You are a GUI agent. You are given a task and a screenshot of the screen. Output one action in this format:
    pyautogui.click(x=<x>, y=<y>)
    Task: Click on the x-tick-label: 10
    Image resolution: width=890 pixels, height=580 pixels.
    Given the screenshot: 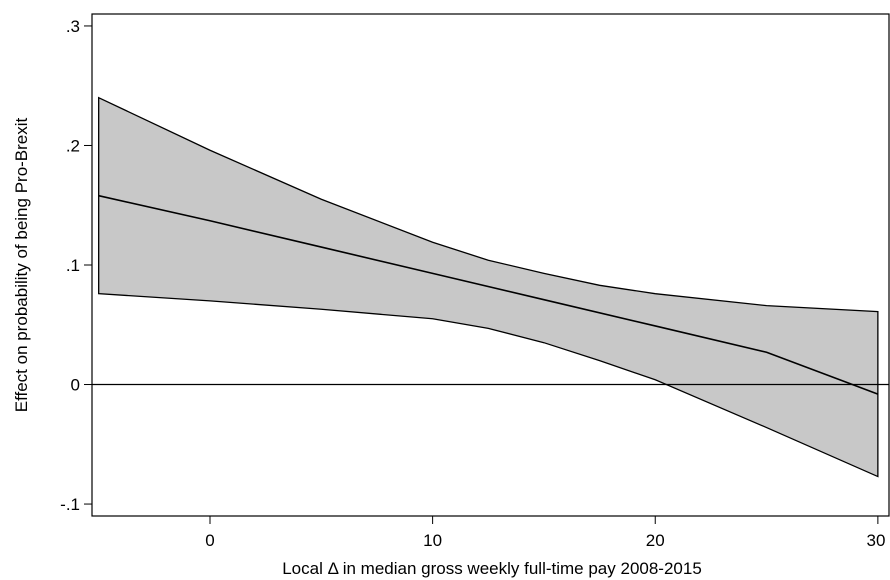 What is the action you would take?
    pyautogui.click(x=432, y=540)
    